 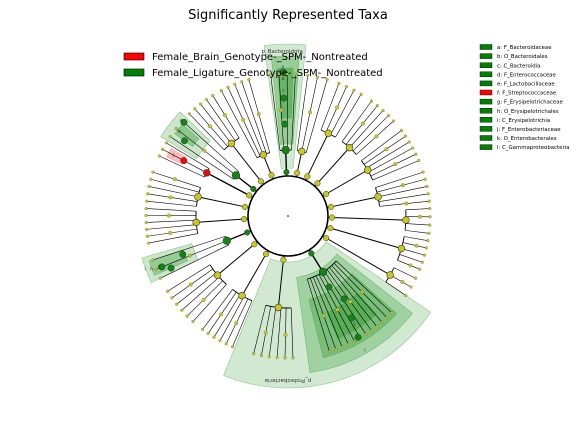 What do you see at coordinates (530, 103) in the screenshot?
I see `biomarker-label: g: F_Erysipelotrichaceae` at bounding box center [530, 103].